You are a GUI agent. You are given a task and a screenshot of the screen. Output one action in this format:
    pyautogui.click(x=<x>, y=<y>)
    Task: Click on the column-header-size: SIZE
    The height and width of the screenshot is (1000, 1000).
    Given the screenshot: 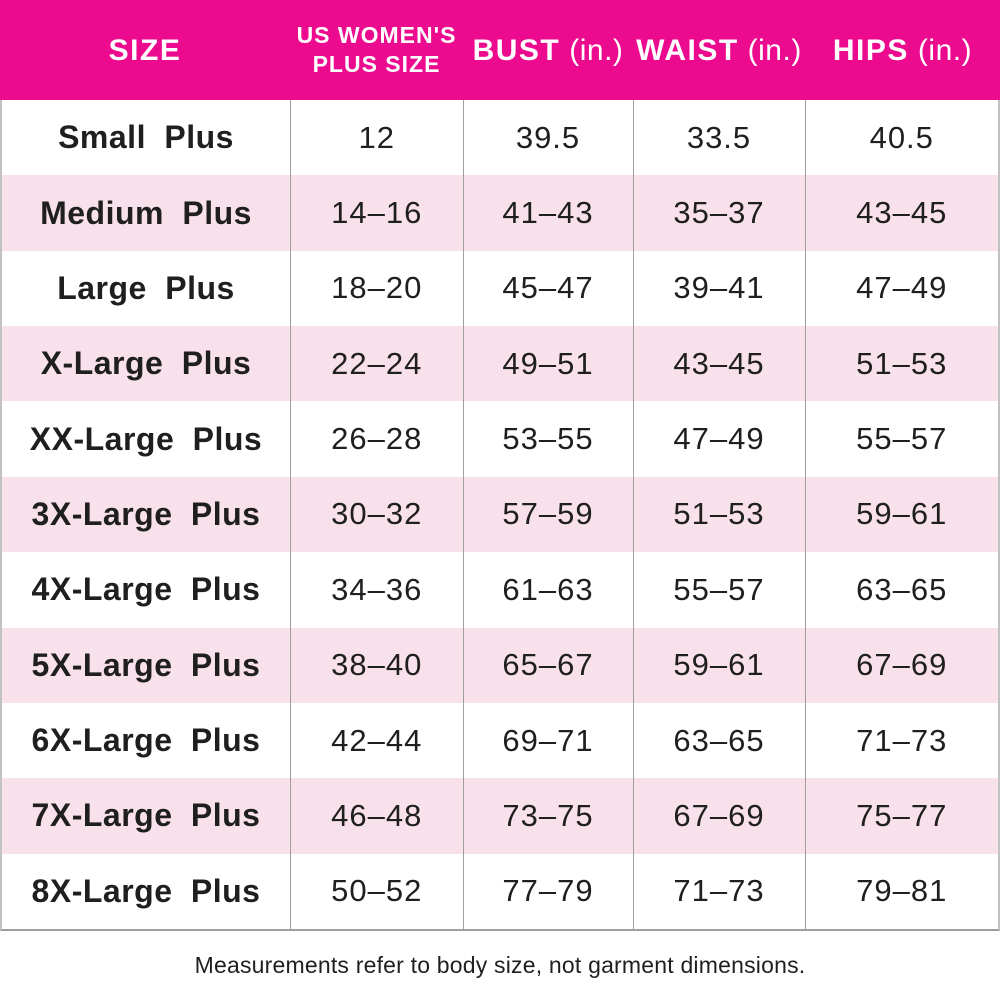 What is the action you would take?
    pyautogui.click(x=145, y=50)
    